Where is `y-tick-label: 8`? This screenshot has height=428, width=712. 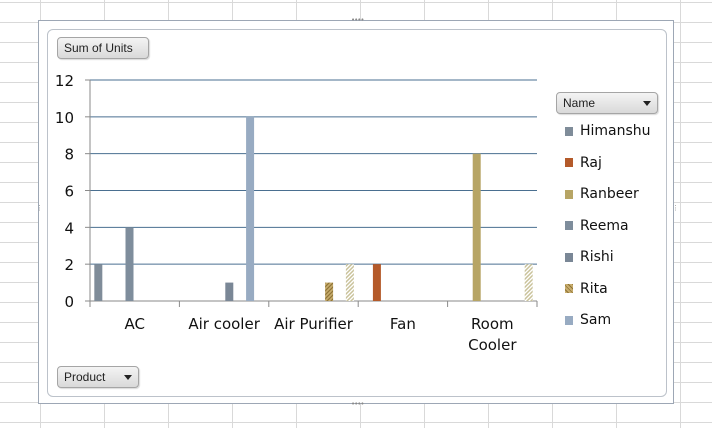
y-tick-label: 8 is located at coordinates (69, 155).